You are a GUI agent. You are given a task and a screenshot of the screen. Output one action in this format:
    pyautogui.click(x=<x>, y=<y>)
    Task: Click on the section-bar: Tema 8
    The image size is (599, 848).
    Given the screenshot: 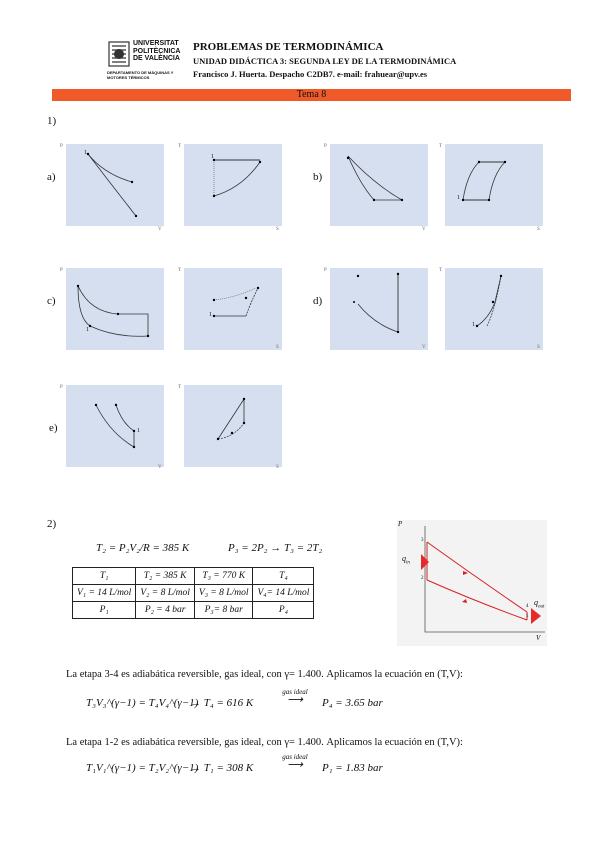 What is the action you would take?
    pyautogui.click(x=311, y=95)
    